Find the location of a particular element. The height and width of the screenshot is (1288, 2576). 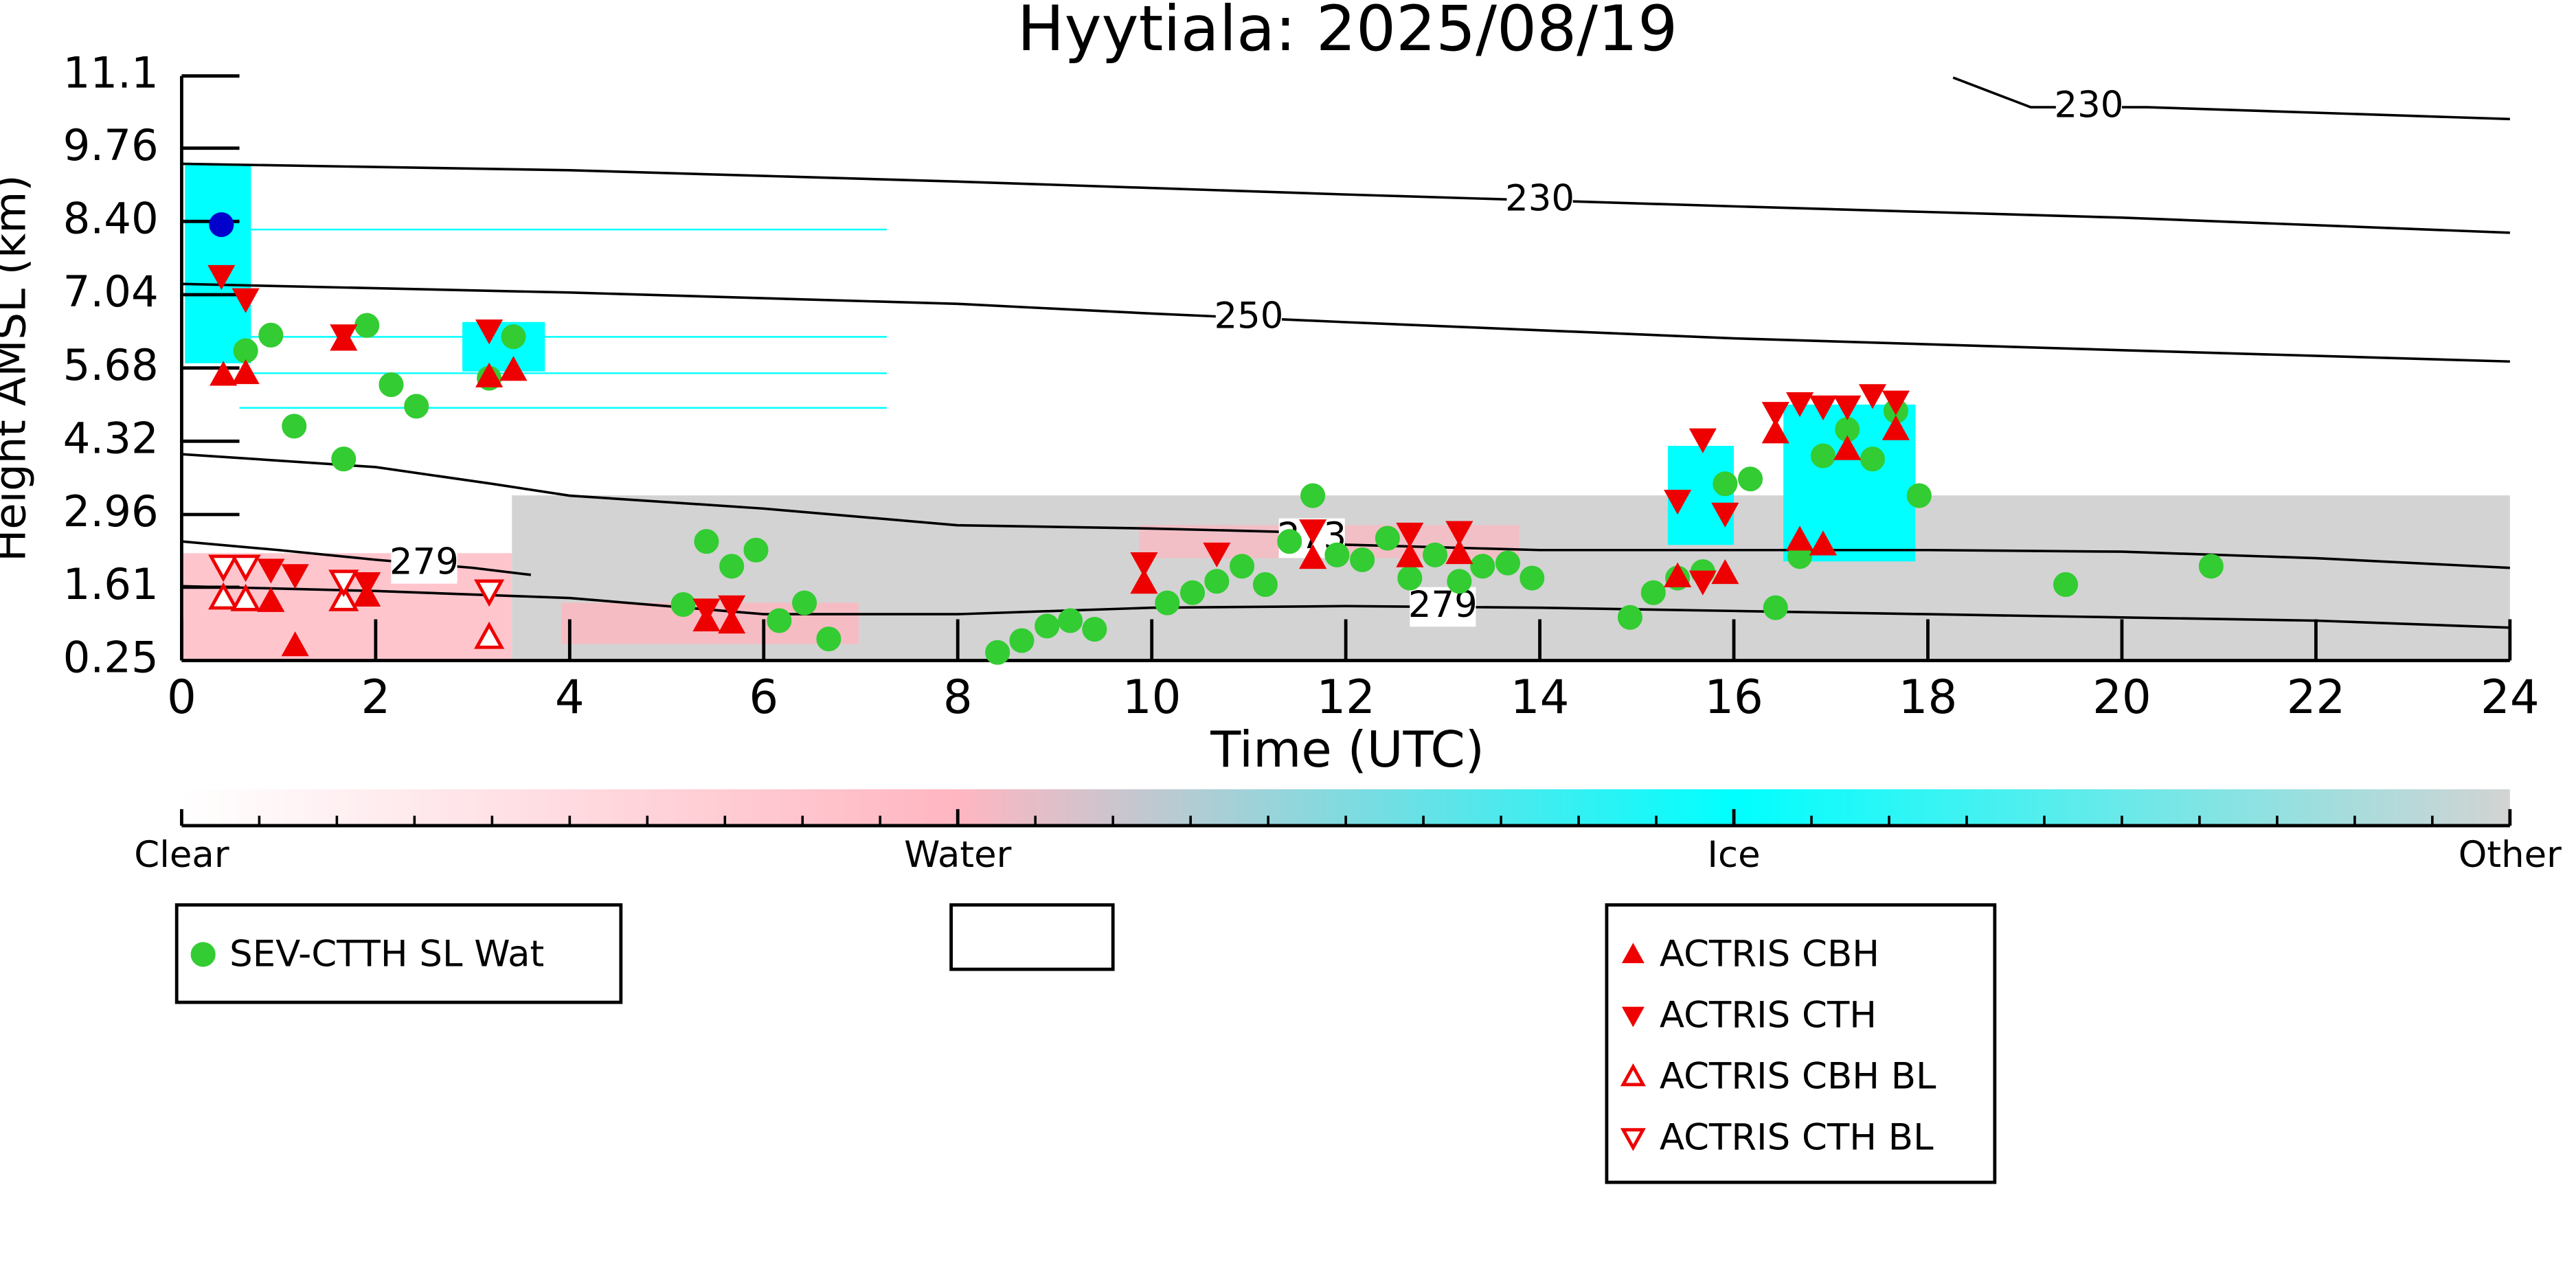

y-tick-label: 1.61 is located at coordinates (111, 584).